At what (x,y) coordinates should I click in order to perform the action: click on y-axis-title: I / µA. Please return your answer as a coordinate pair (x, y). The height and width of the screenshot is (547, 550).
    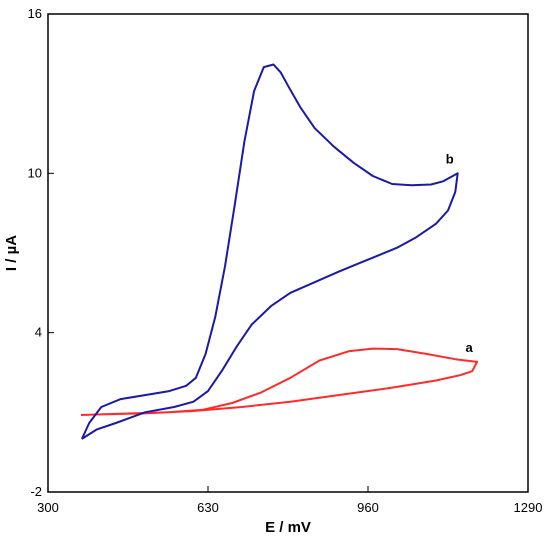
    Looking at the image, I should click on (11, 253).